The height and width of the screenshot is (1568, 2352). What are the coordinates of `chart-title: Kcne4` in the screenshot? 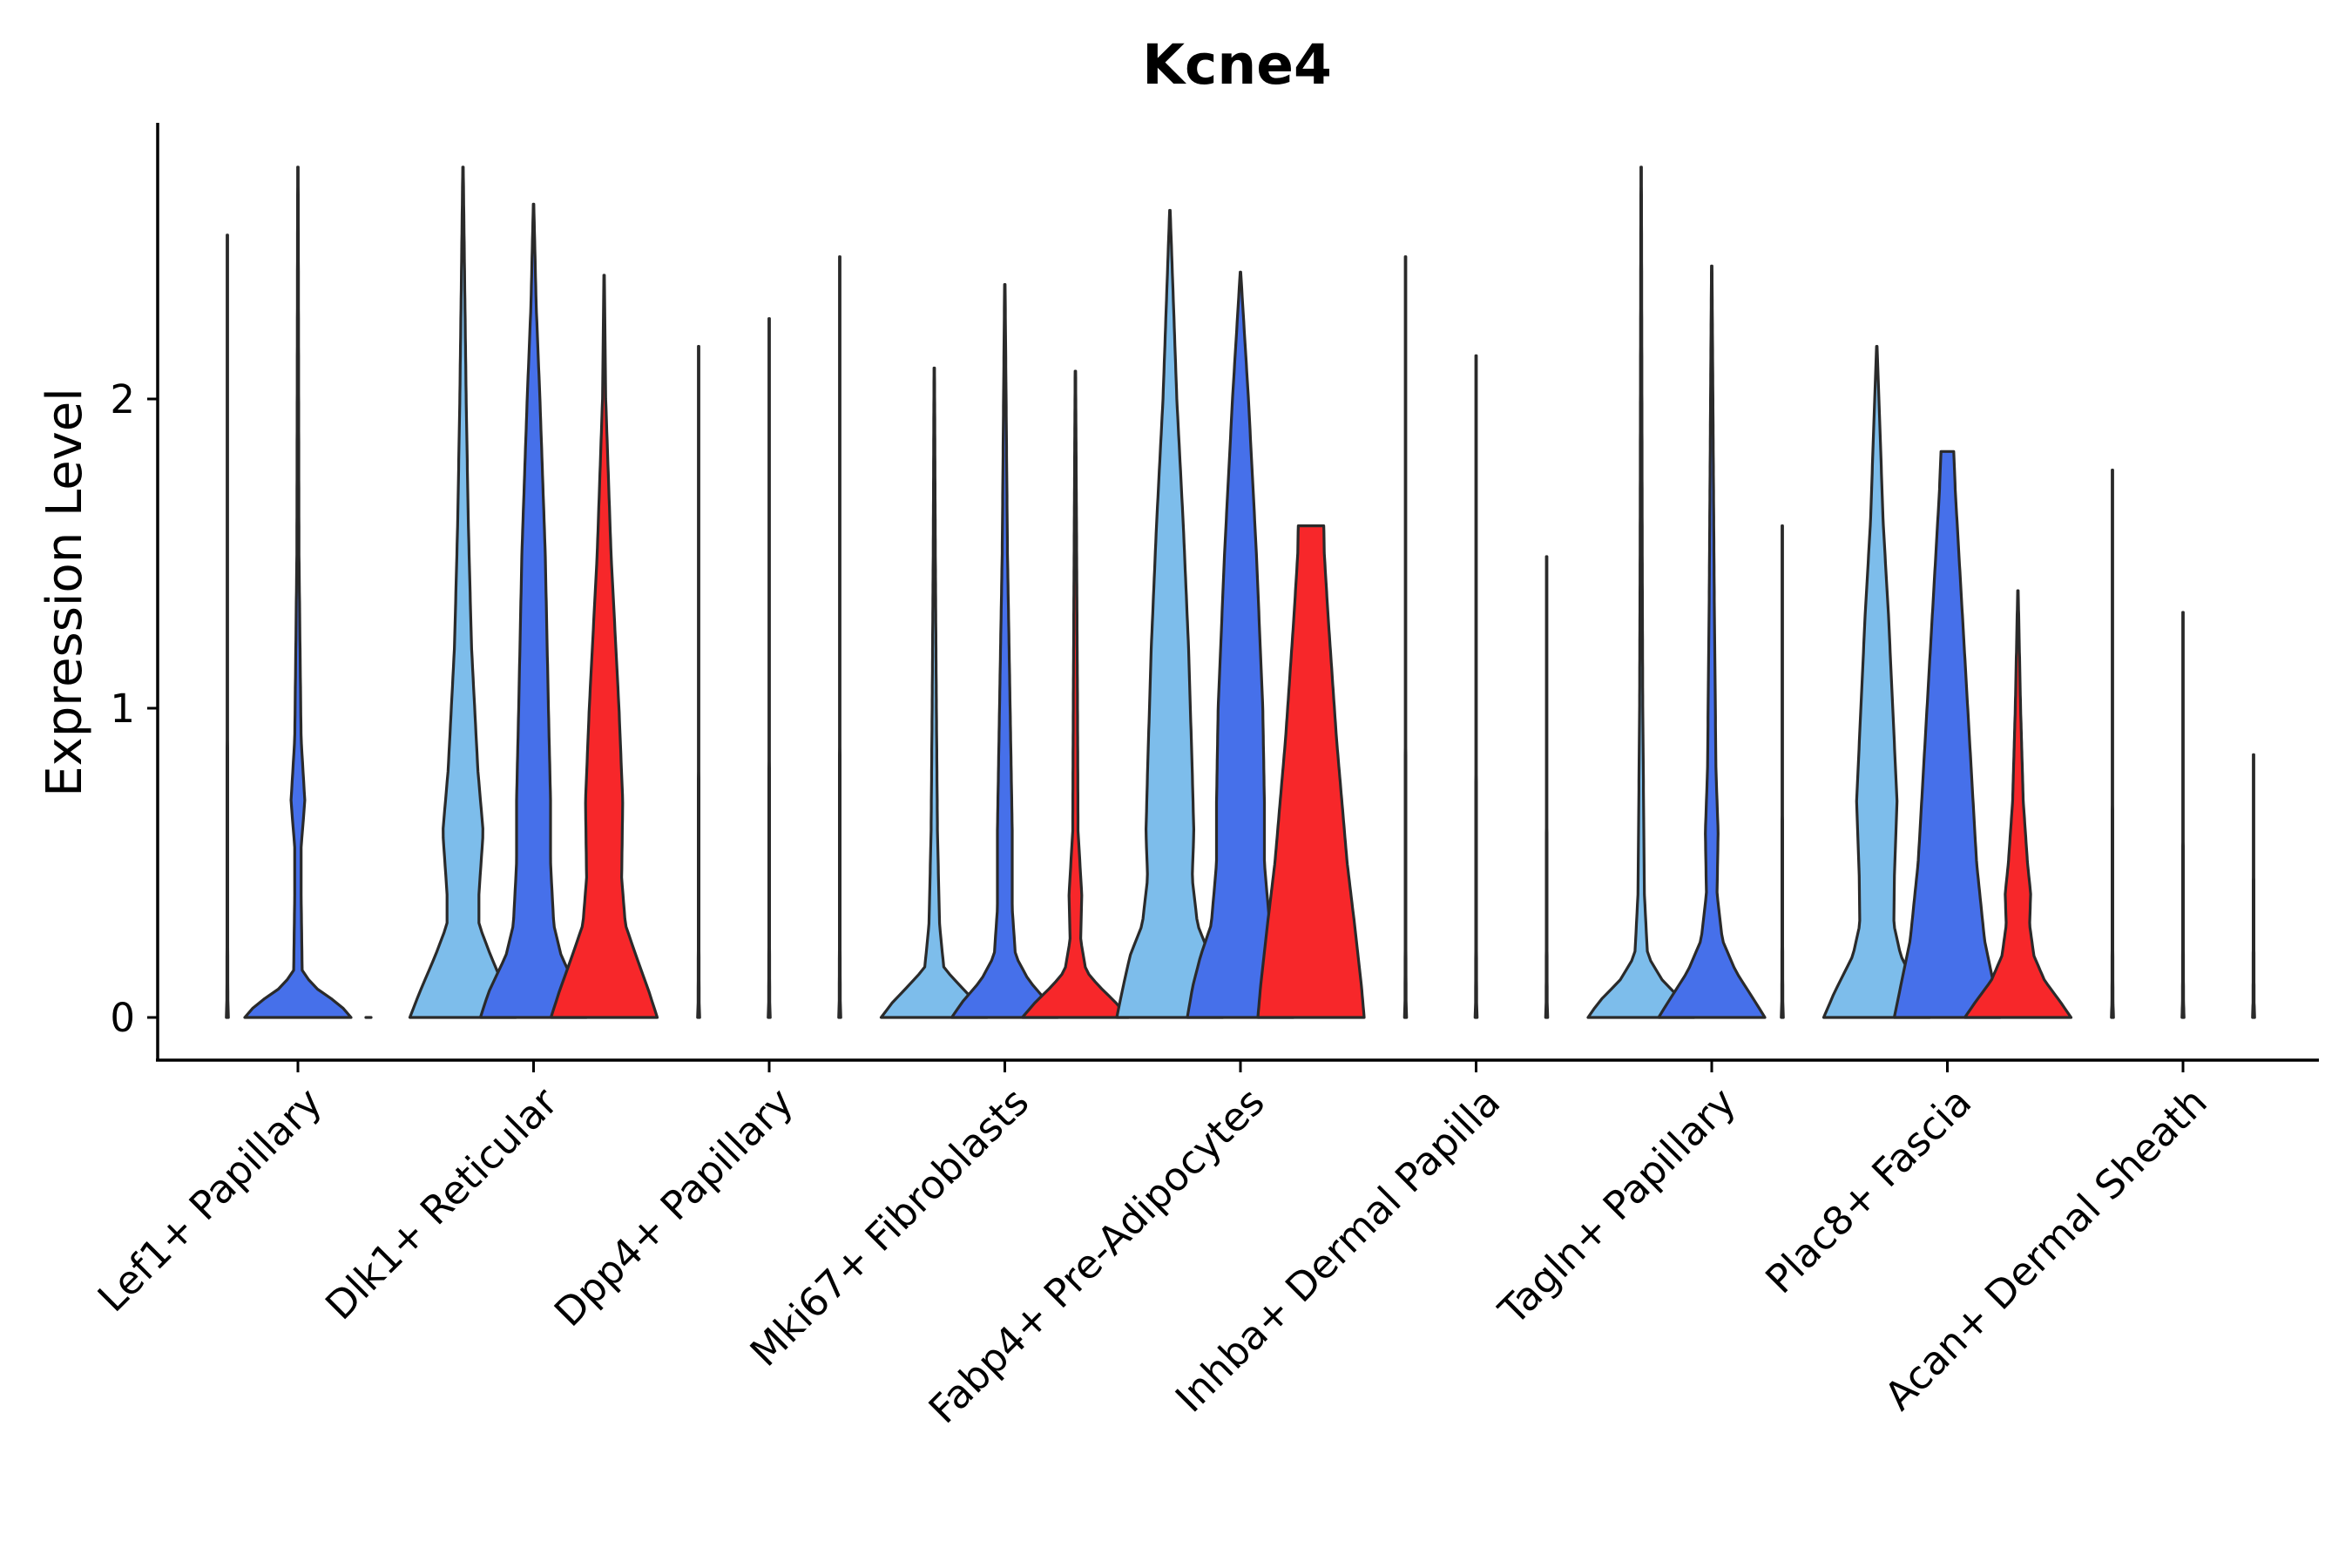 It's located at (1237, 65).